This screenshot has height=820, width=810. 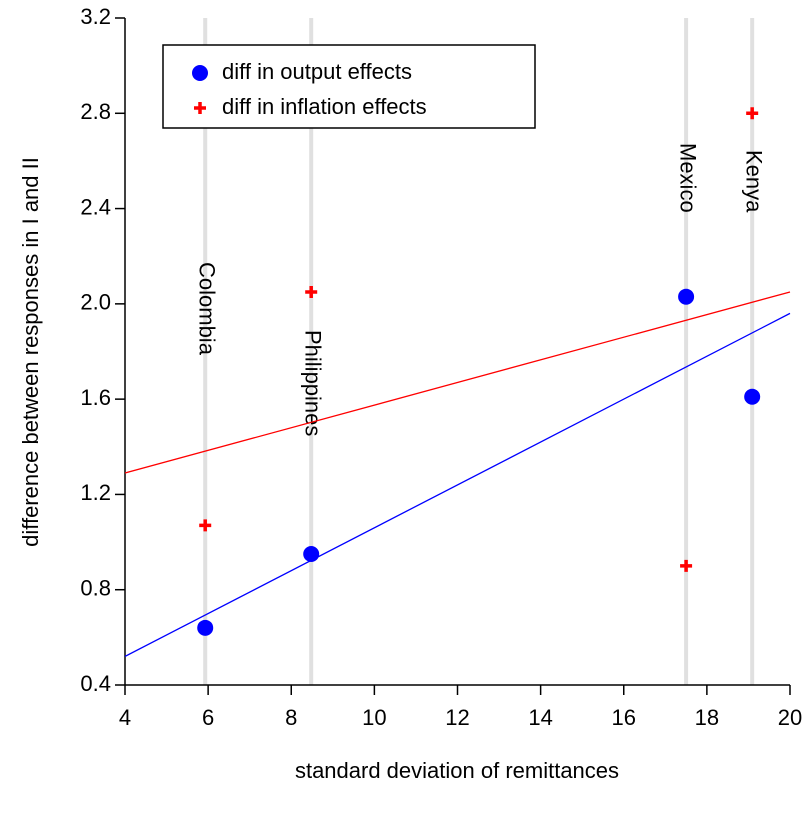 What do you see at coordinates (374, 717) in the screenshot?
I see `x-tick-label: 10` at bounding box center [374, 717].